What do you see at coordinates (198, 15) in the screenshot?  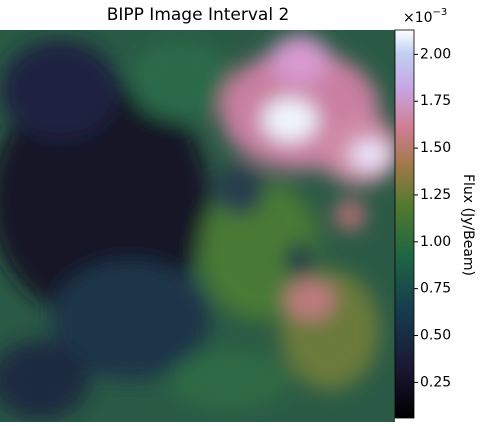 I see `chart-title: BIPP Image Interval 2` at bounding box center [198, 15].